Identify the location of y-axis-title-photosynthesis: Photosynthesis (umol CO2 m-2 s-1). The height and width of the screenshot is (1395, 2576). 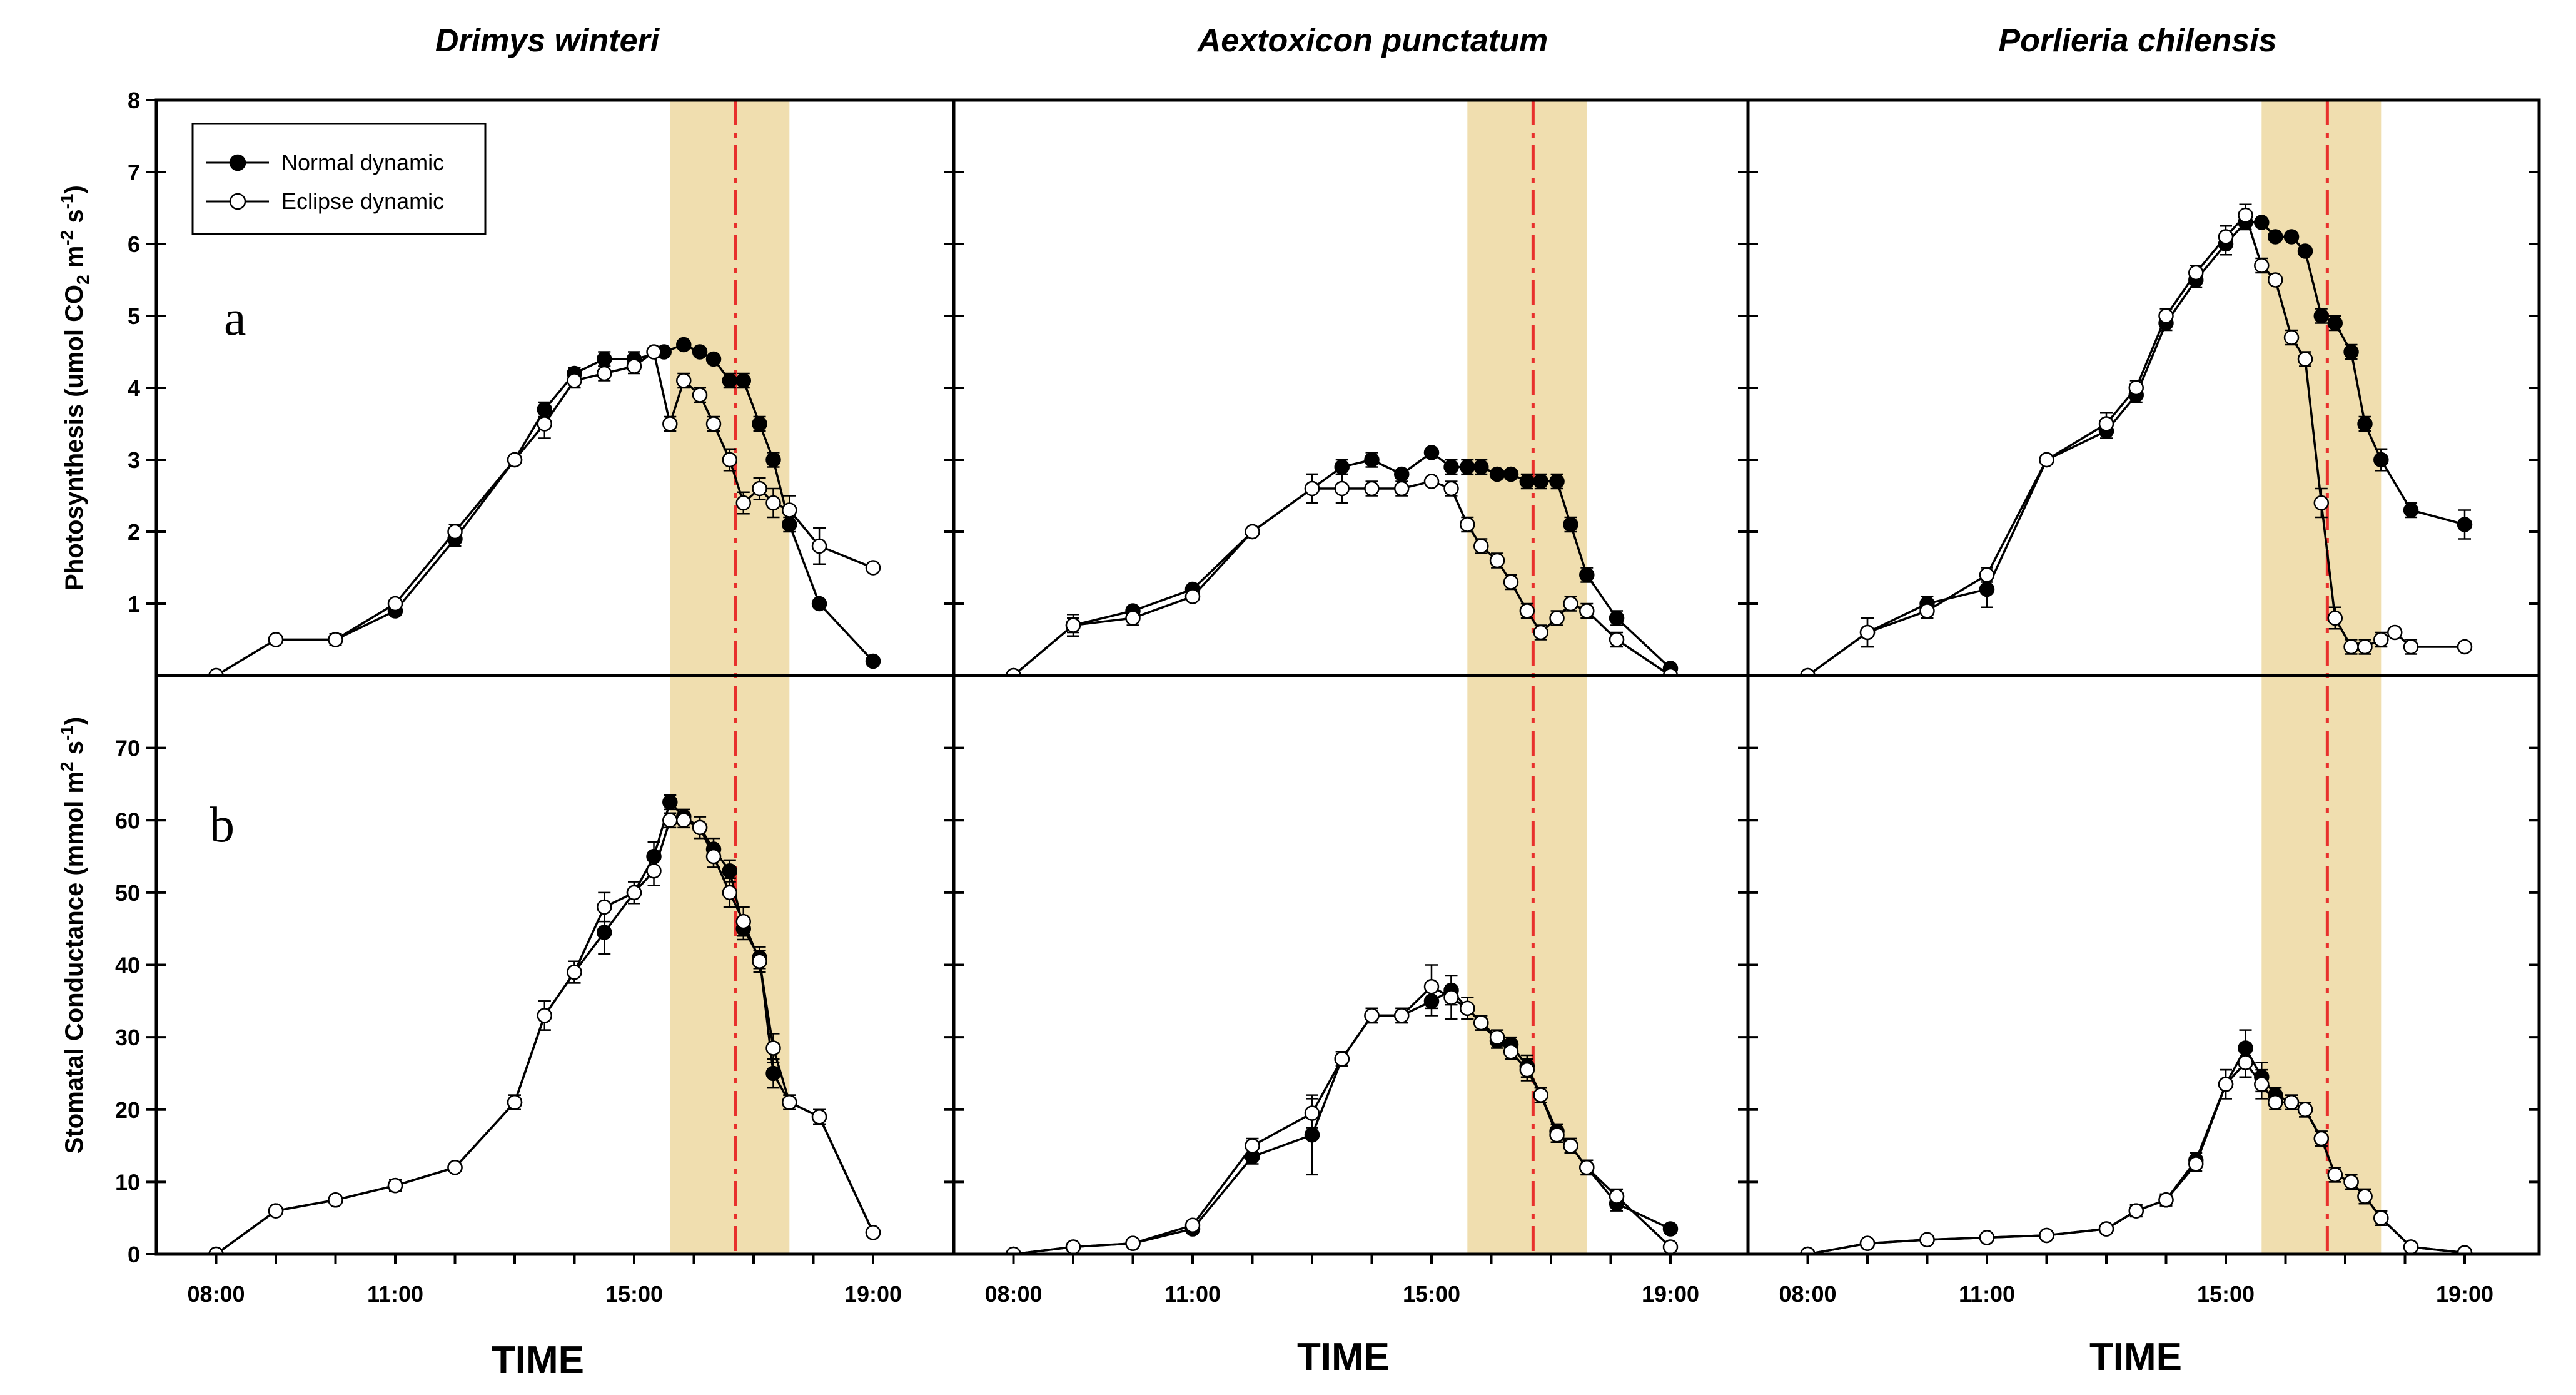
(75, 388).